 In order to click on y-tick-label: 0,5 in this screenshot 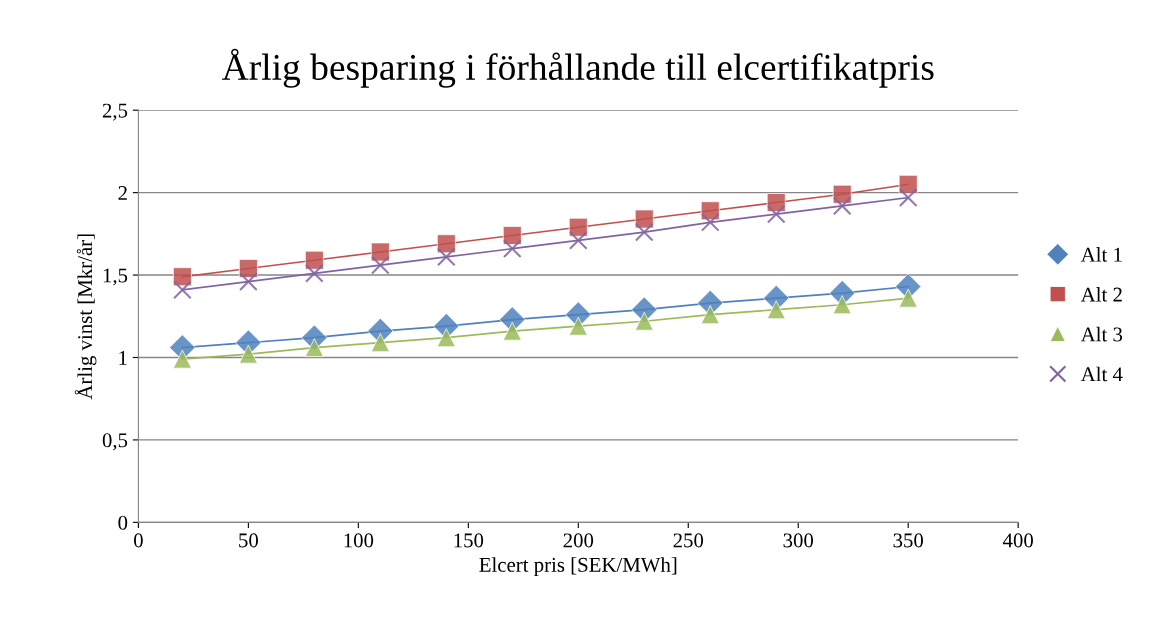, I will do `click(115, 442)`.